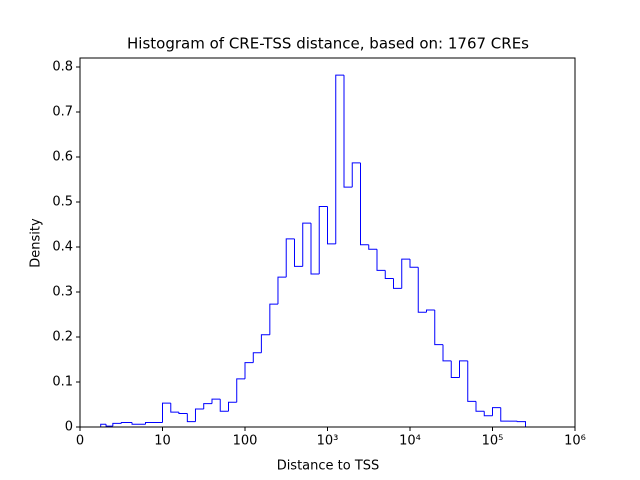 The height and width of the screenshot is (480, 640). What do you see at coordinates (162, 441) in the screenshot?
I see `x-tick-label: 10` at bounding box center [162, 441].